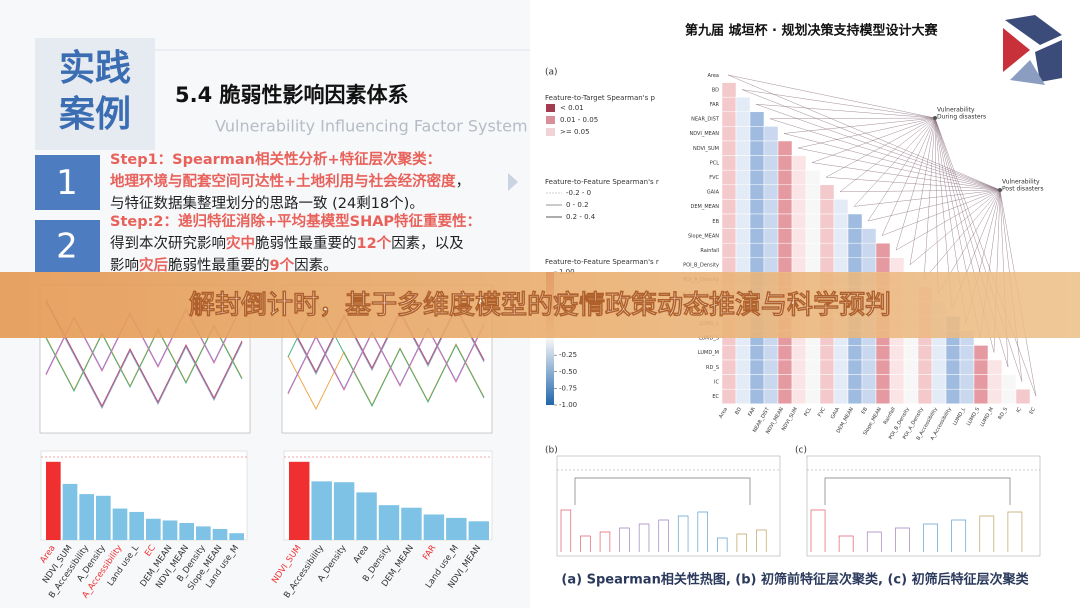 The width and height of the screenshot is (1080, 608). Describe the element at coordinates (822, 412) in the screenshot. I see `column-label: FVC` at that location.